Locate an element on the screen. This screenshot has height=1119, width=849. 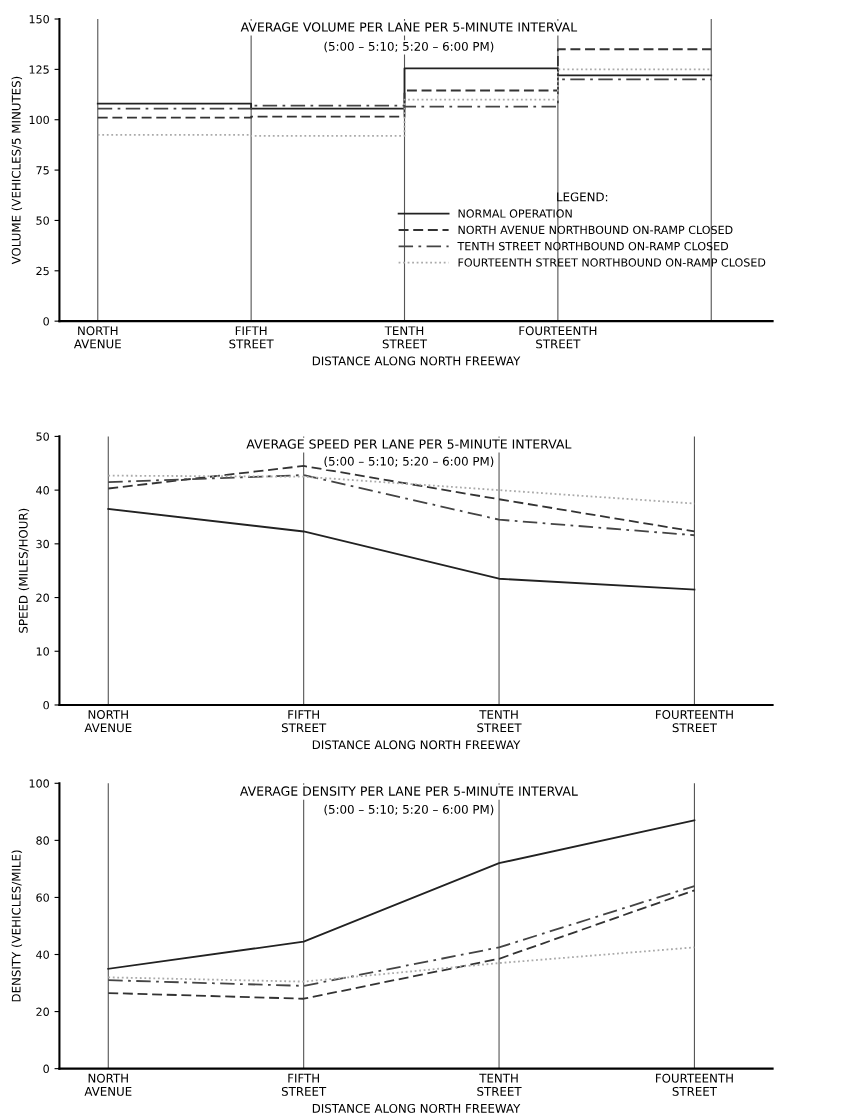
legend-label: NORMAL OPERATION is located at coordinates (515, 213).